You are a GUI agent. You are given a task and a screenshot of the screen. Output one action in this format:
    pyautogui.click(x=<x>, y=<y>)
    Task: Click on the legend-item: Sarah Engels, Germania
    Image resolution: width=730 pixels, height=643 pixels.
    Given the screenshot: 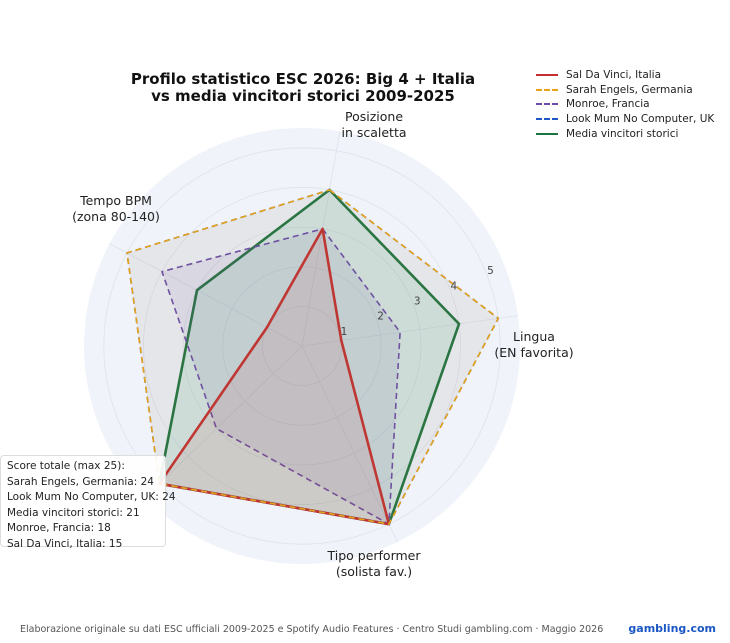 What is the action you would take?
    pyautogui.click(x=625, y=90)
    